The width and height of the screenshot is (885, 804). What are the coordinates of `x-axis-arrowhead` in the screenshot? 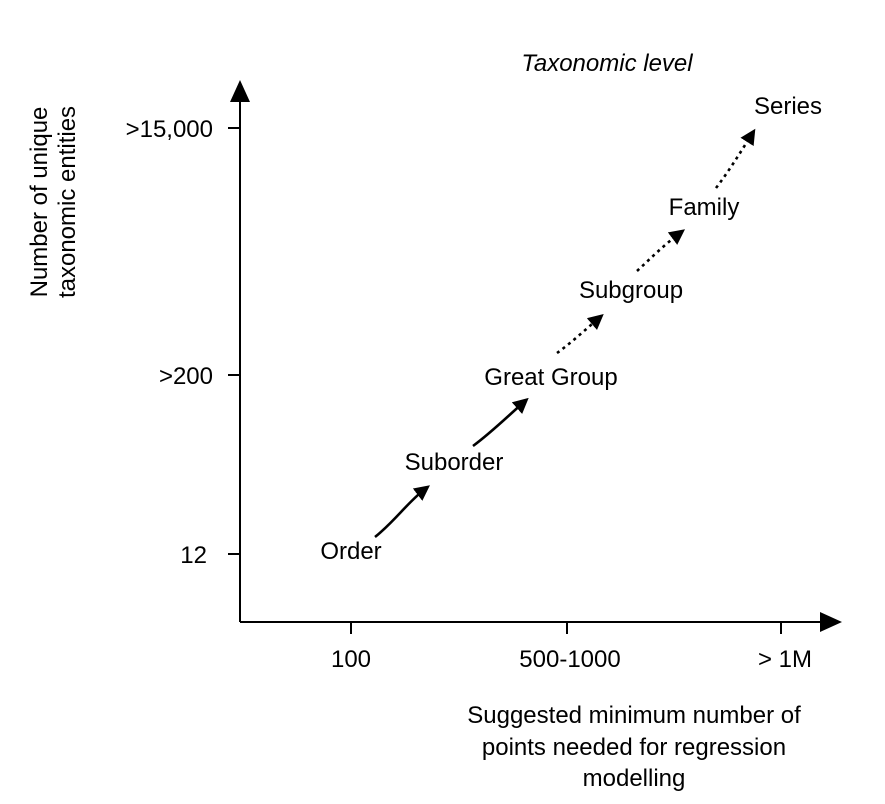 It's located at (831, 622).